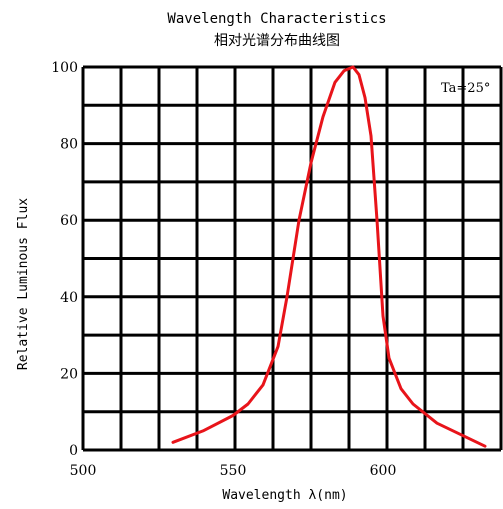 The image size is (503, 509). I want to click on temperature-annotation: Ta=25°, so click(465, 88).